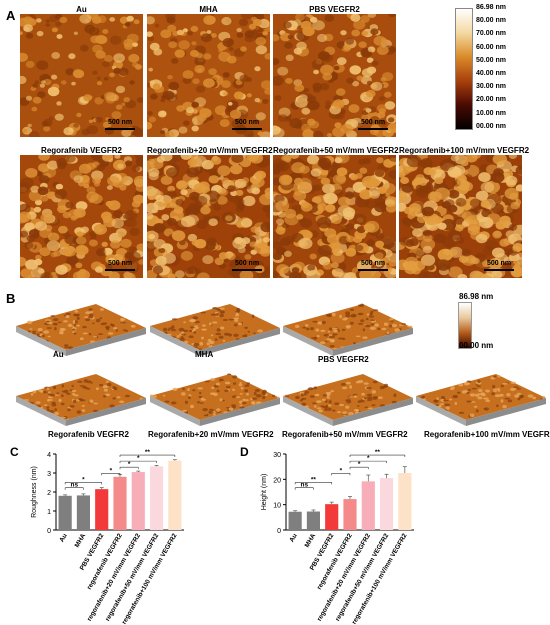 This screenshot has width=550, height=625. What do you see at coordinates (476, 345) in the screenshot?
I see `panel-b-colorbar-min: 00.00 nm` at bounding box center [476, 345].